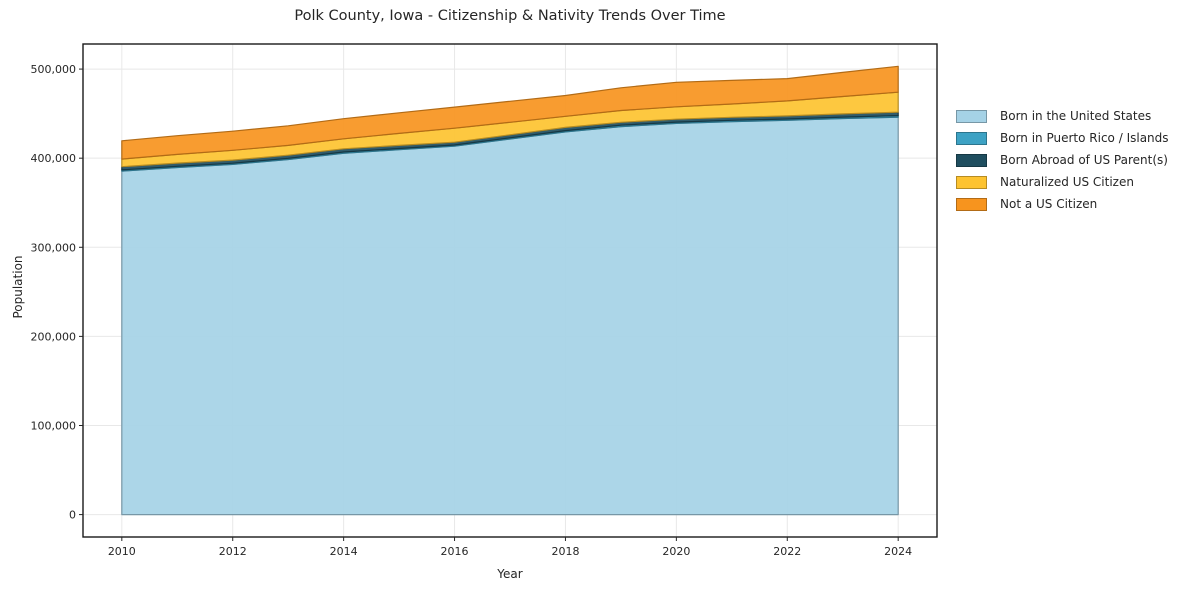  What do you see at coordinates (54, 69) in the screenshot?
I see `y-tick-label: 500,000` at bounding box center [54, 69].